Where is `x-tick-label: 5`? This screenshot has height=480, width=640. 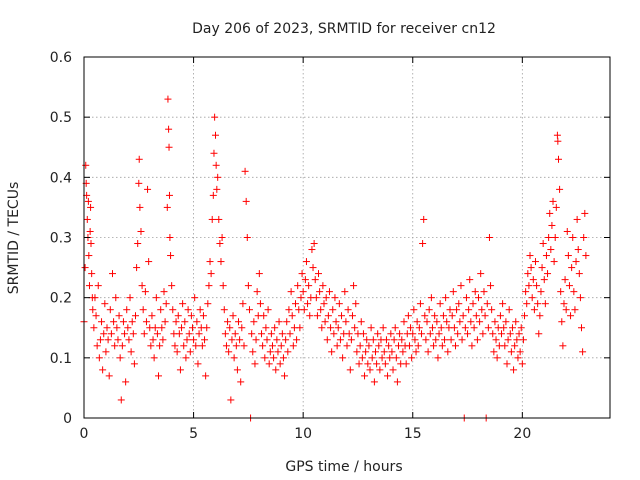
x-tick-label: 5 is located at coordinates (193, 434).